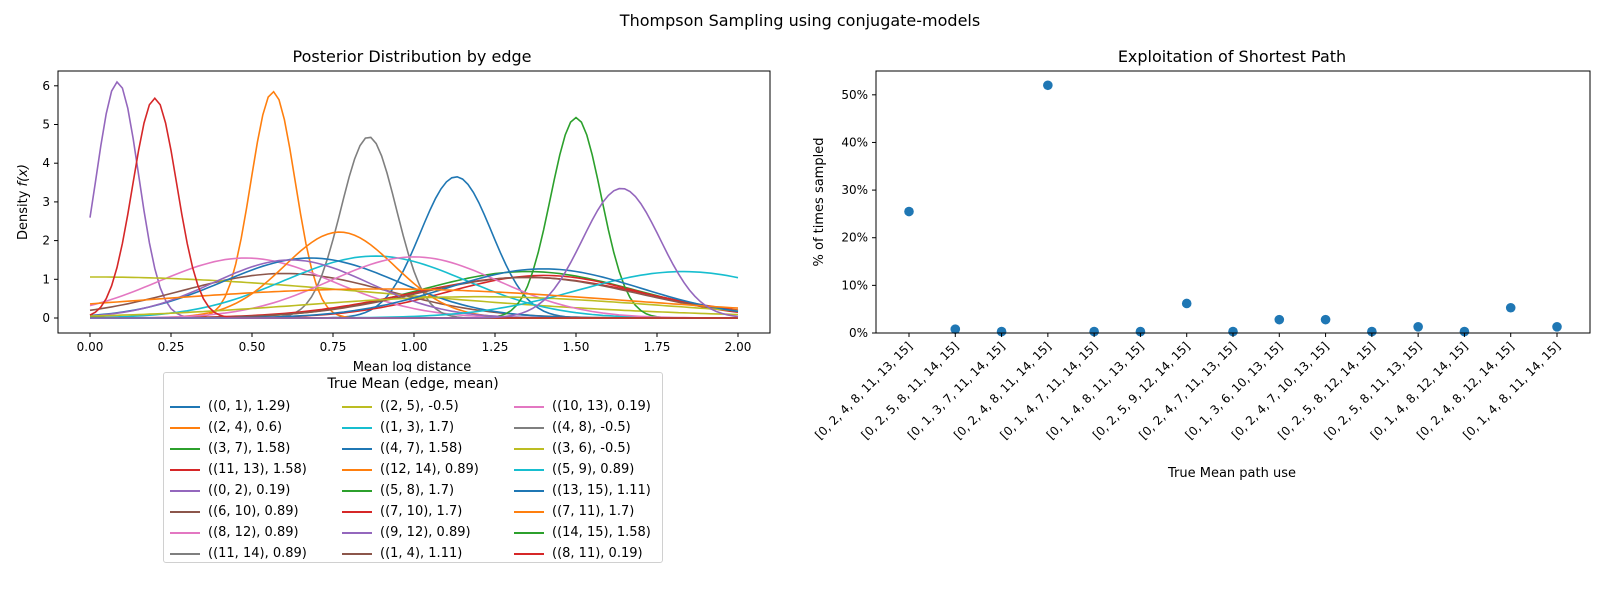 The height and width of the screenshot is (600, 1600). Describe the element at coordinates (854, 285) in the screenshot. I see `y-tick-label: 10%` at that location.